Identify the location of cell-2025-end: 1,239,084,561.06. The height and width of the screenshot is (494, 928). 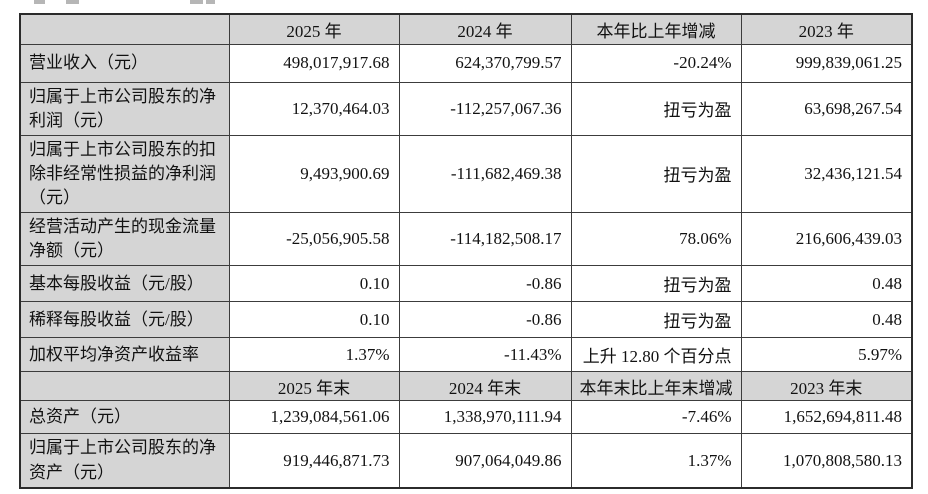
(314, 417).